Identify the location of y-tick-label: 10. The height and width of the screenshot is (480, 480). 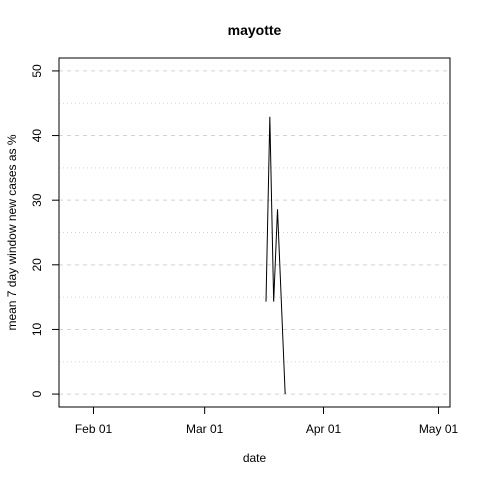
(37, 329).